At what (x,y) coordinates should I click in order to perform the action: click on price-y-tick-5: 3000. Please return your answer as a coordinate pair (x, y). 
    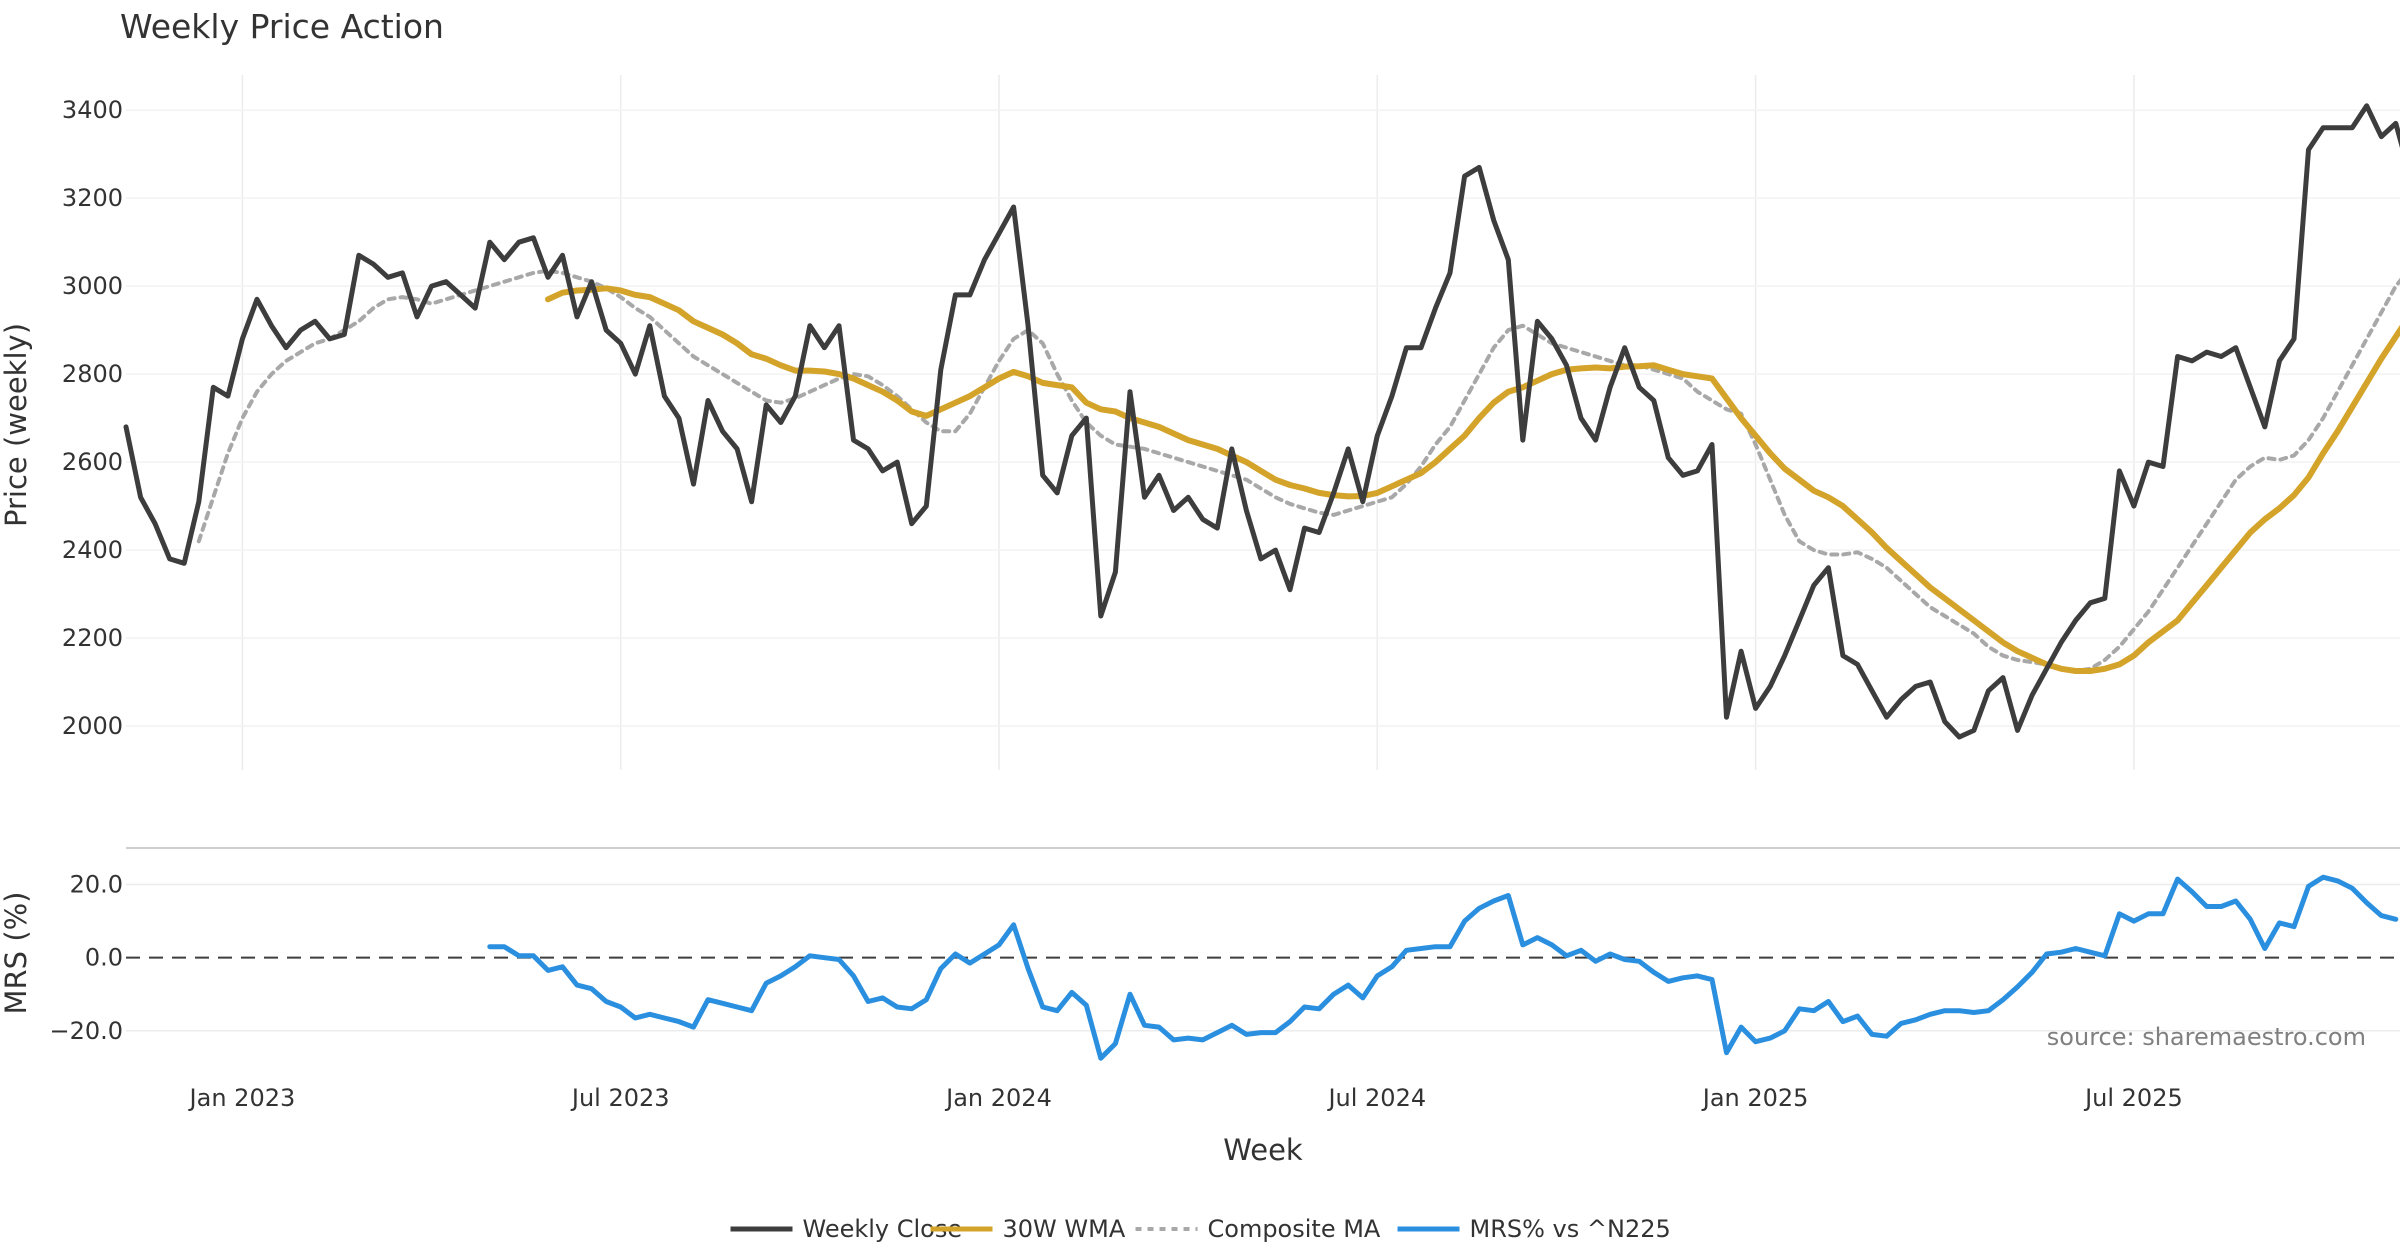
    Looking at the image, I should click on (92, 286).